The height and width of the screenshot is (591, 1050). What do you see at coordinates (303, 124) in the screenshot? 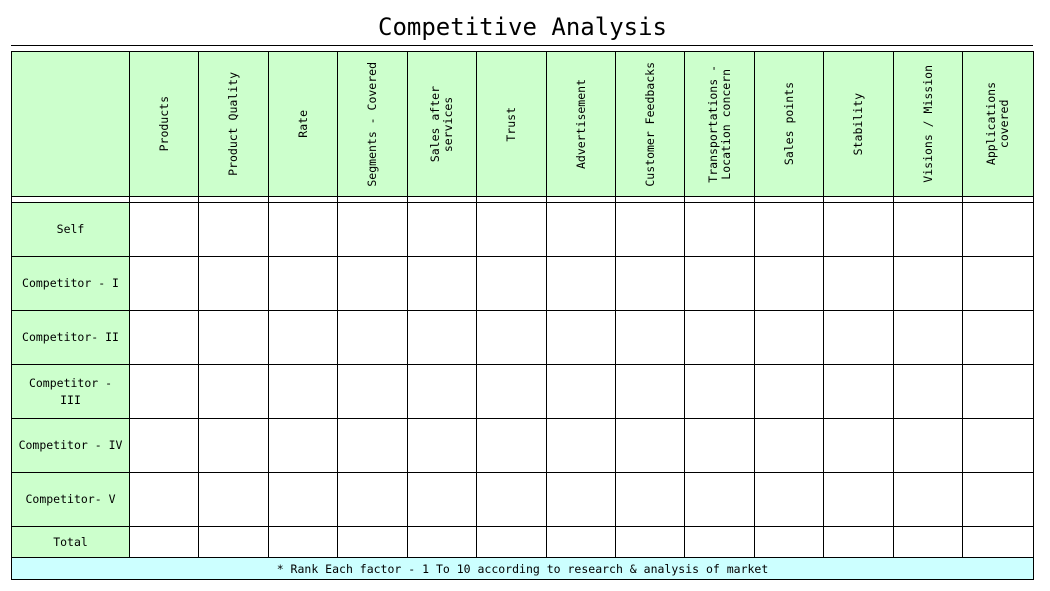
I see `column-header: Rate` at bounding box center [303, 124].